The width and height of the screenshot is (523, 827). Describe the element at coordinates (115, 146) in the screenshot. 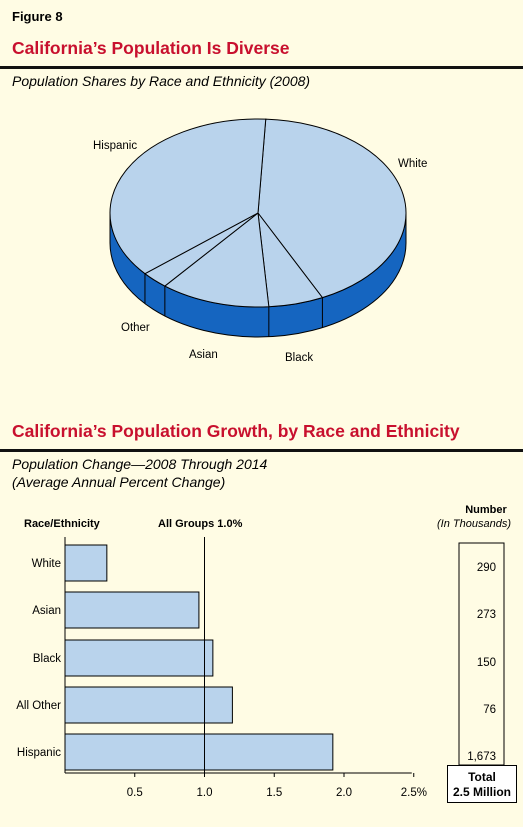

I see `pie-label-hispanic: Hispanic` at that location.